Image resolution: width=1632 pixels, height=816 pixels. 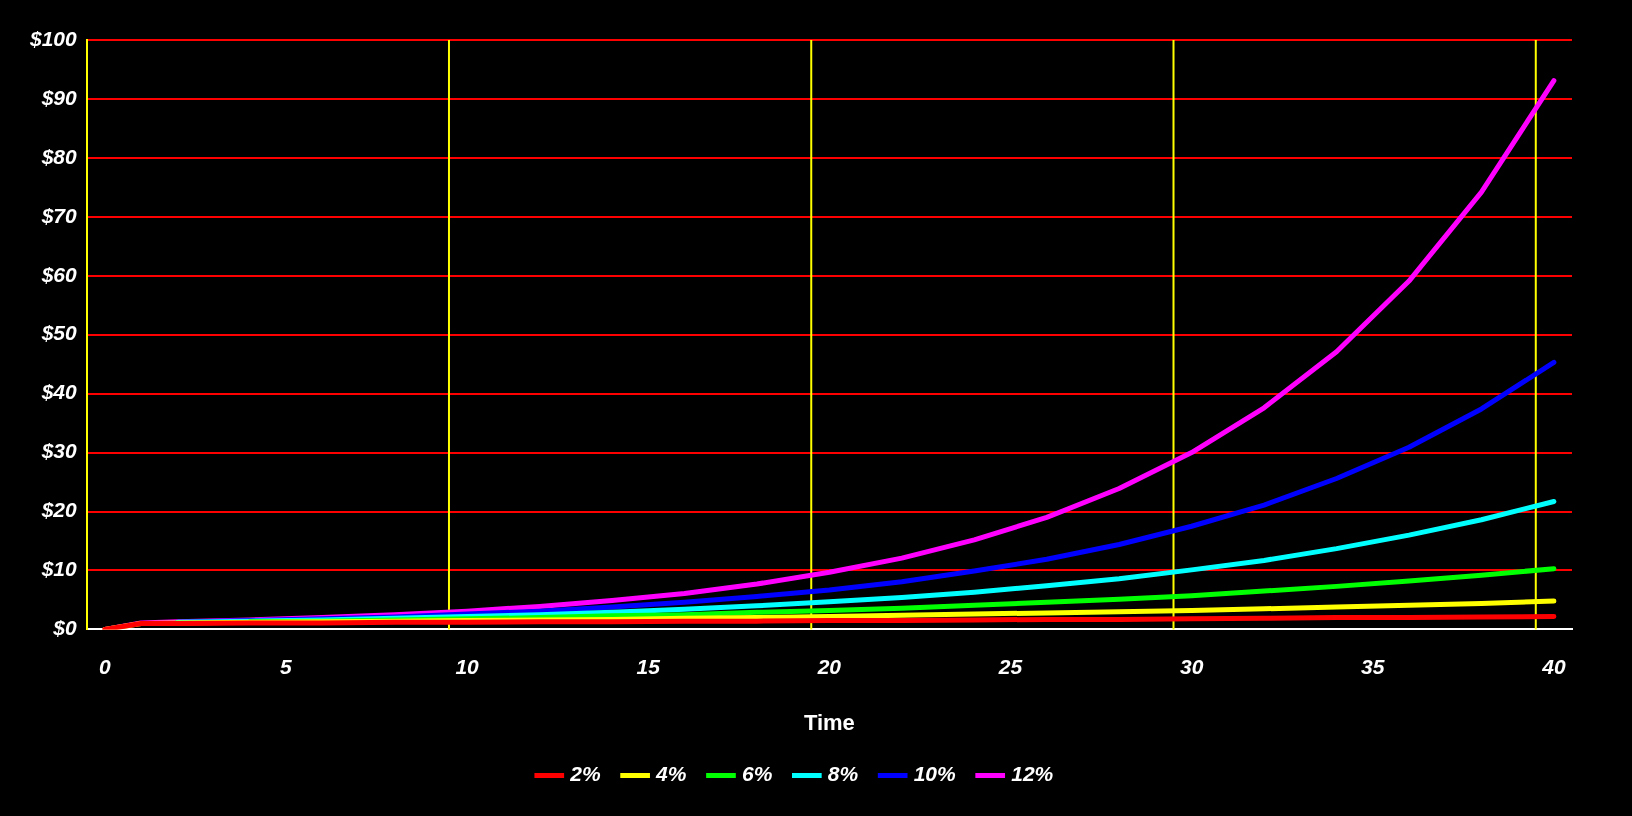 I want to click on legend-label: 2%, so click(x=585, y=774).